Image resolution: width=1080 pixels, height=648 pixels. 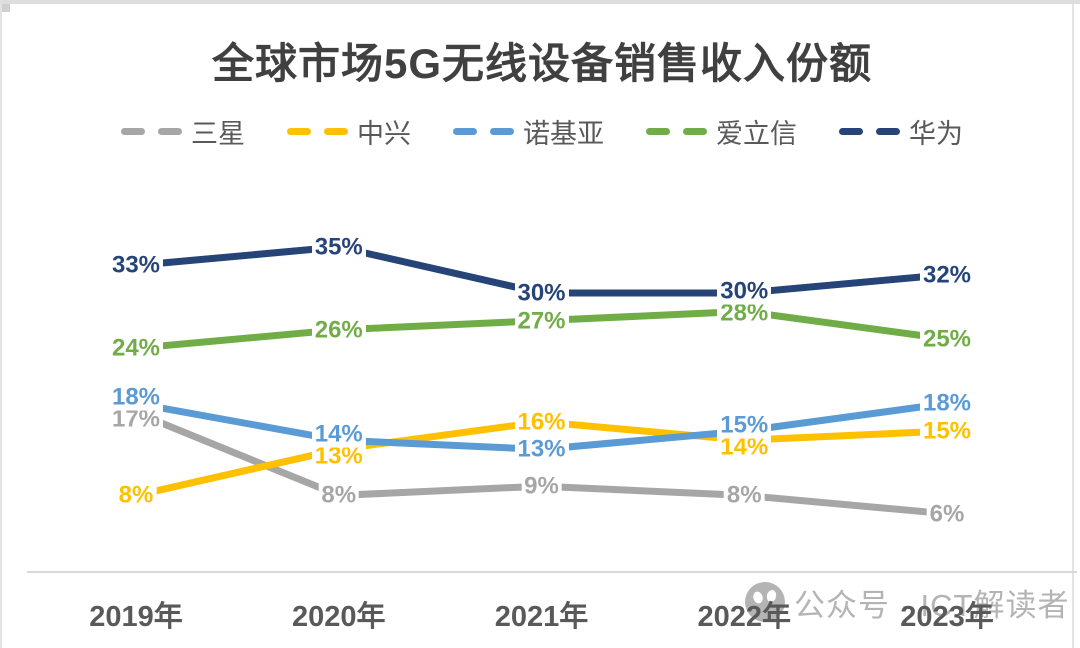 What do you see at coordinates (765, 602) in the screenshot?
I see `wechat-logo-icon` at bounding box center [765, 602].